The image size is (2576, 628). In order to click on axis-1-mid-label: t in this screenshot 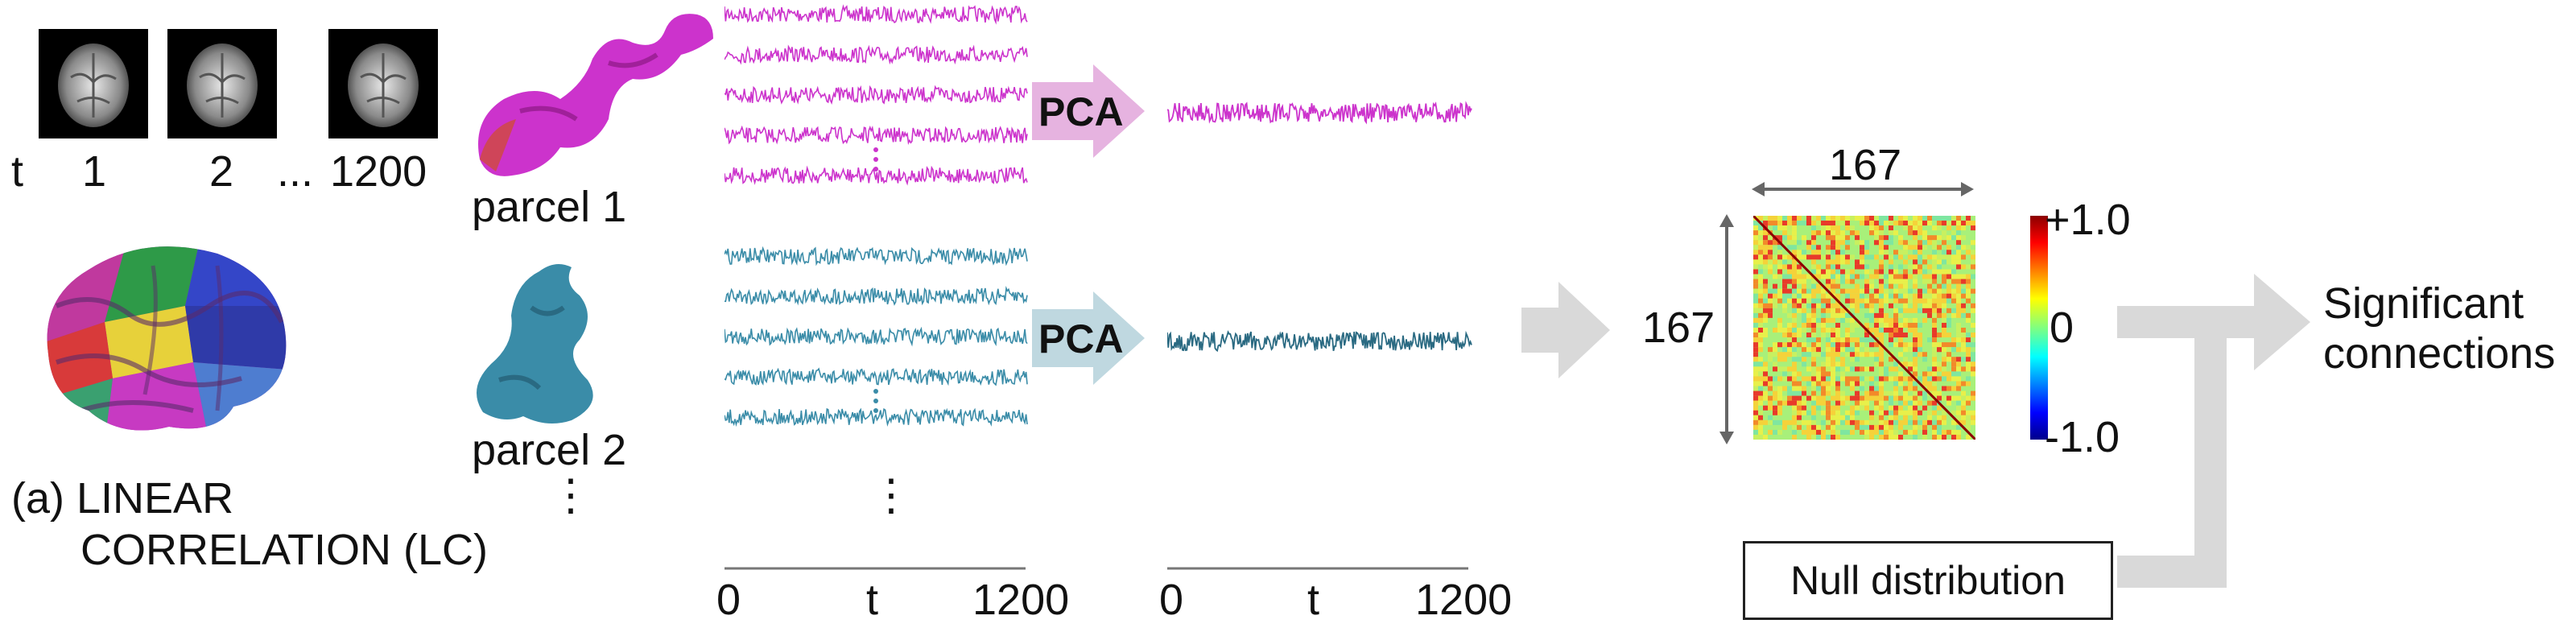, I will do `click(872, 600)`.